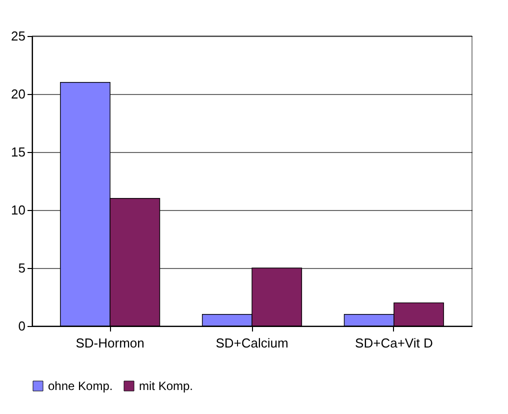  Describe the element at coordinates (22, 268) in the screenshot. I see `y-tick-label: 5` at that location.